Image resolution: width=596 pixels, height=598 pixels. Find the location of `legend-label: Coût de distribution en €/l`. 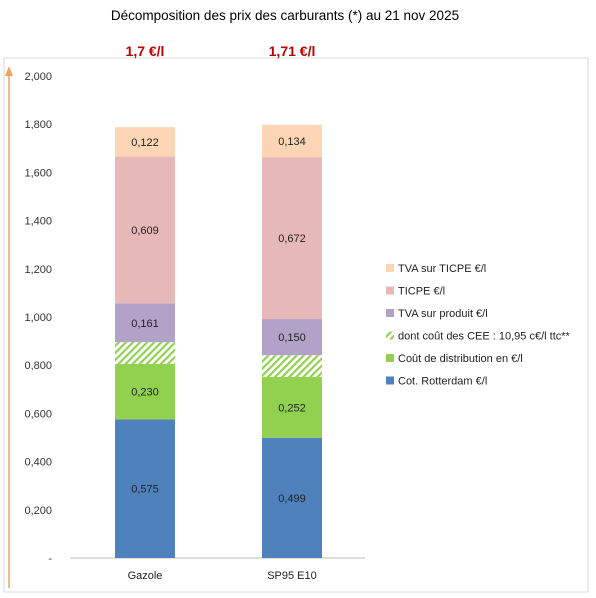

legend-label: Coût de distribution en €/l is located at coordinates (460, 359).